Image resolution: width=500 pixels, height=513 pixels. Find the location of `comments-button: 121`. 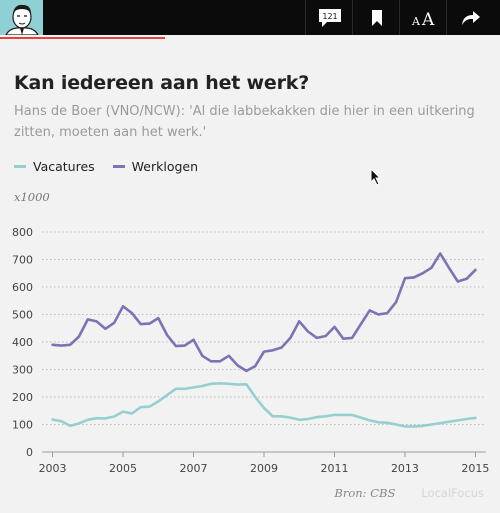

comments-button: 121 is located at coordinates (329, 17).